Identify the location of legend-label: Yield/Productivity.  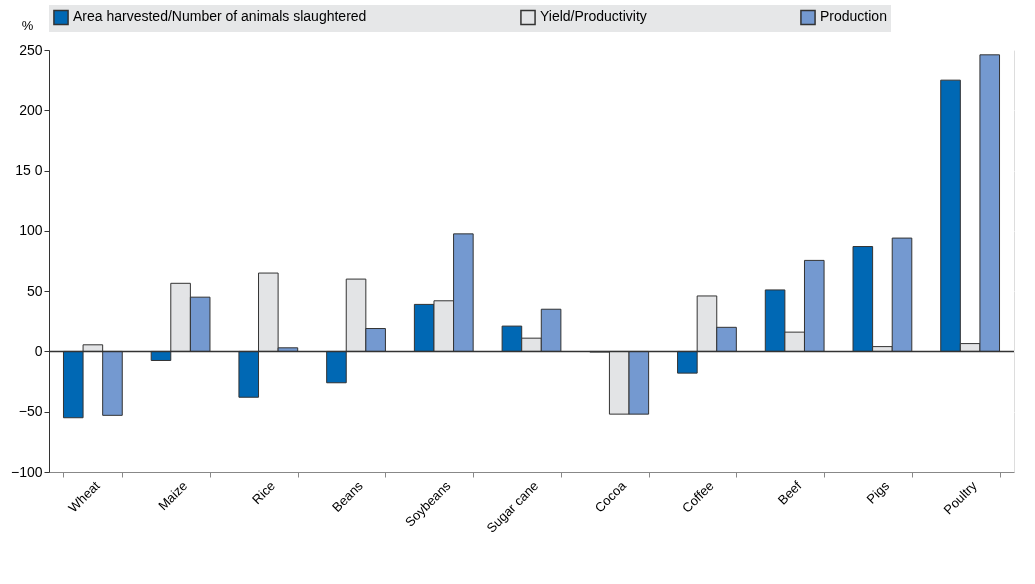
(593, 16).